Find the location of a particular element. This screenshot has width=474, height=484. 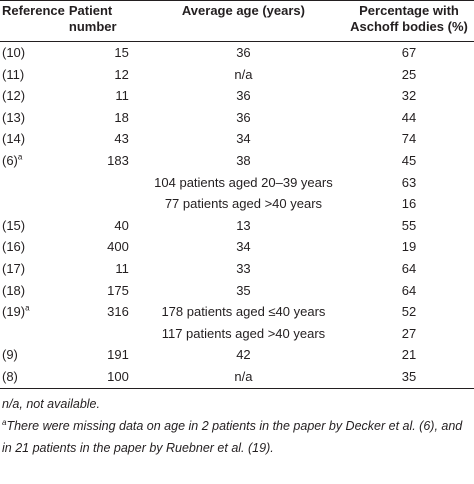

table-cell: (11) is located at coordinates (33, 75).